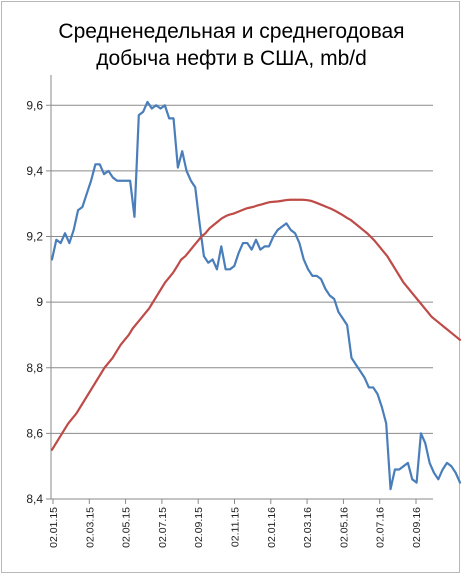 The image size is (463, 576). What do you see at coordinates (417, 527) in the screenshot?
I see `x-tick-label: 02.09.16` at bounding box center [417, 527].